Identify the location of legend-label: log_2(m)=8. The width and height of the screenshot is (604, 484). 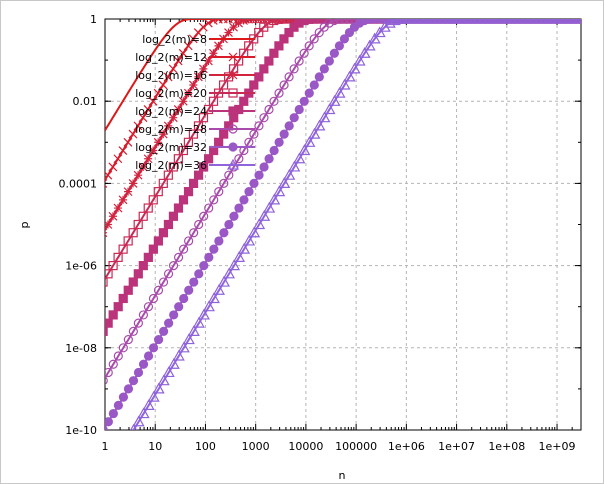
(174, 39).